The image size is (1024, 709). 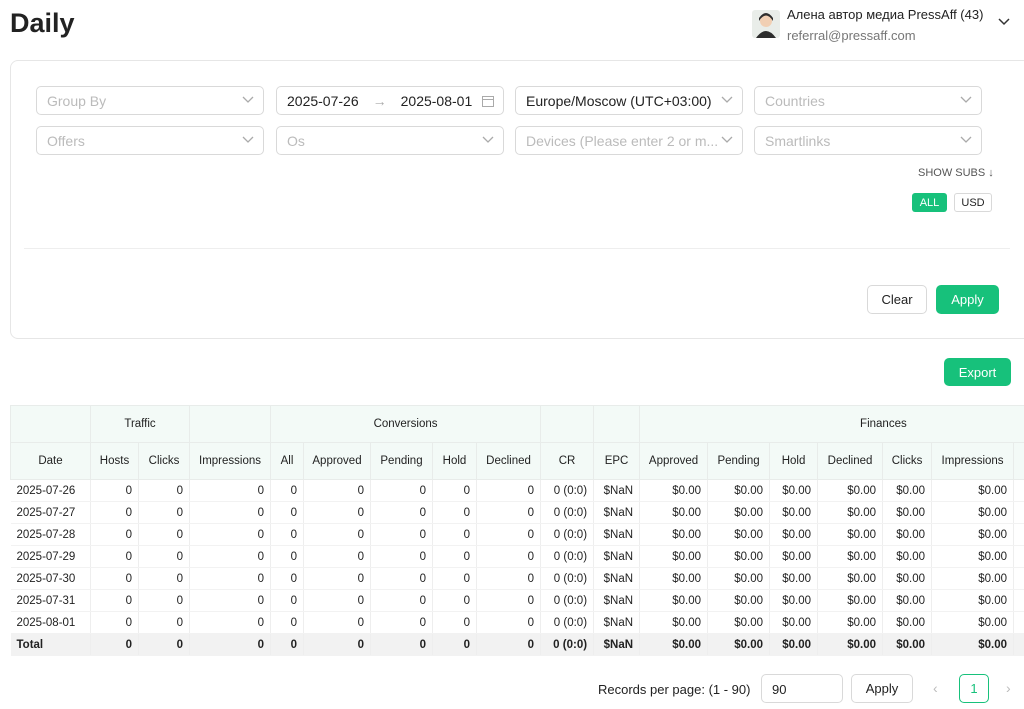 I want to click on apply-button: Apply, so click(x=967, y=299).